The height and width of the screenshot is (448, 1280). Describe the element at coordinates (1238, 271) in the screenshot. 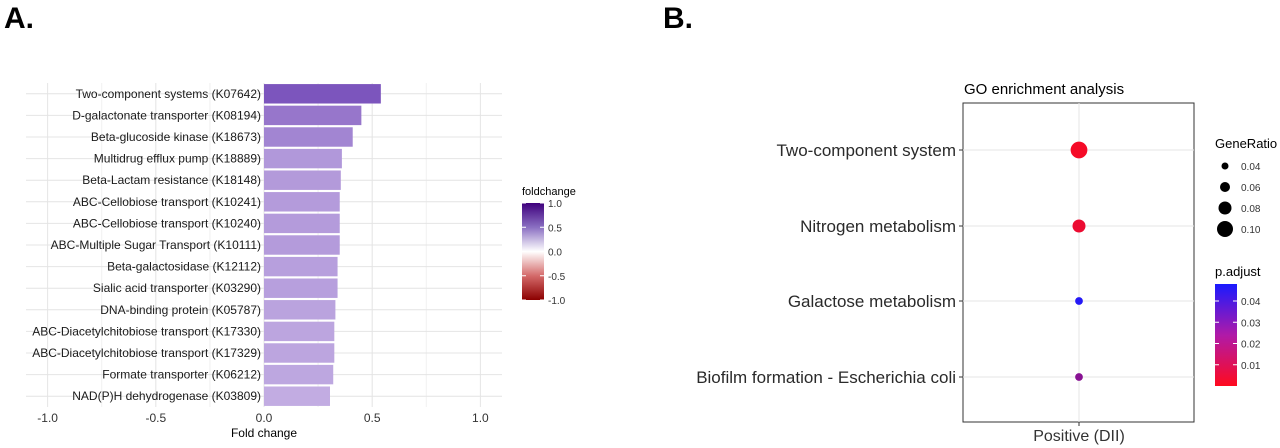

I see `padjust-legend-title: p.adjust` at that location.